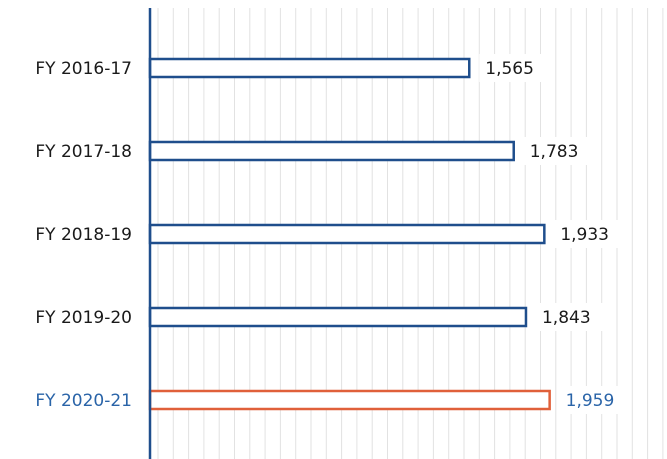 This screenshot has width=667, height=459. Describe the element at coordinates (590, 401) in the screenshot. I see `value-label: 1,959` at that location.